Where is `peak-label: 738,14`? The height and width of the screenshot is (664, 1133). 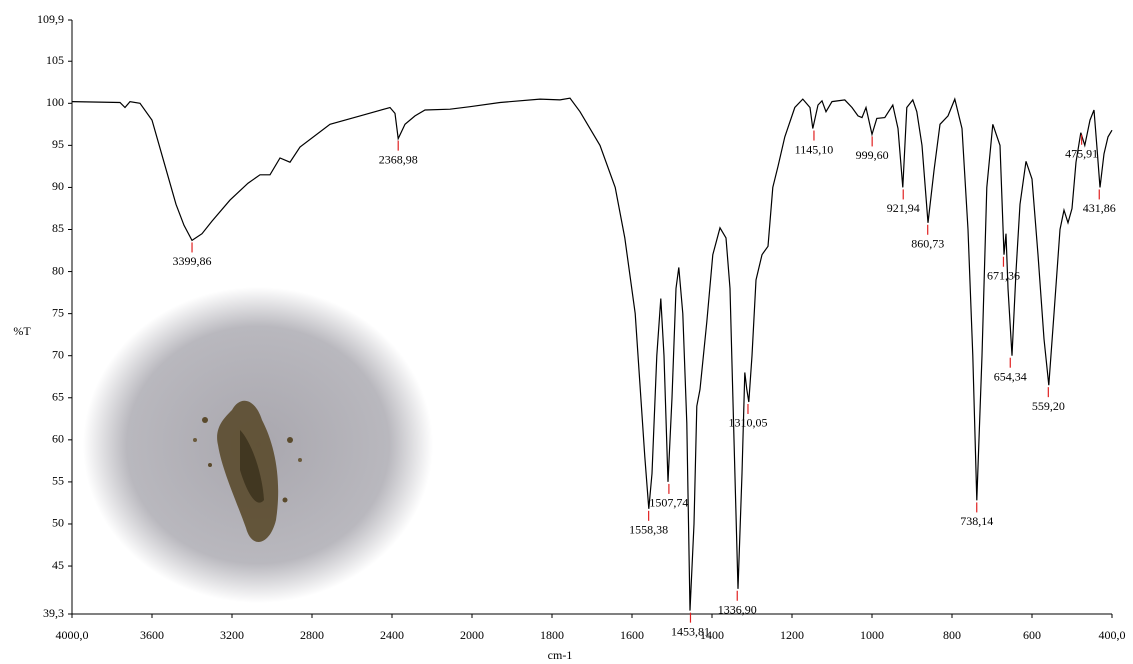 peak-label: 738,14 is located at coordinates (976, 521).